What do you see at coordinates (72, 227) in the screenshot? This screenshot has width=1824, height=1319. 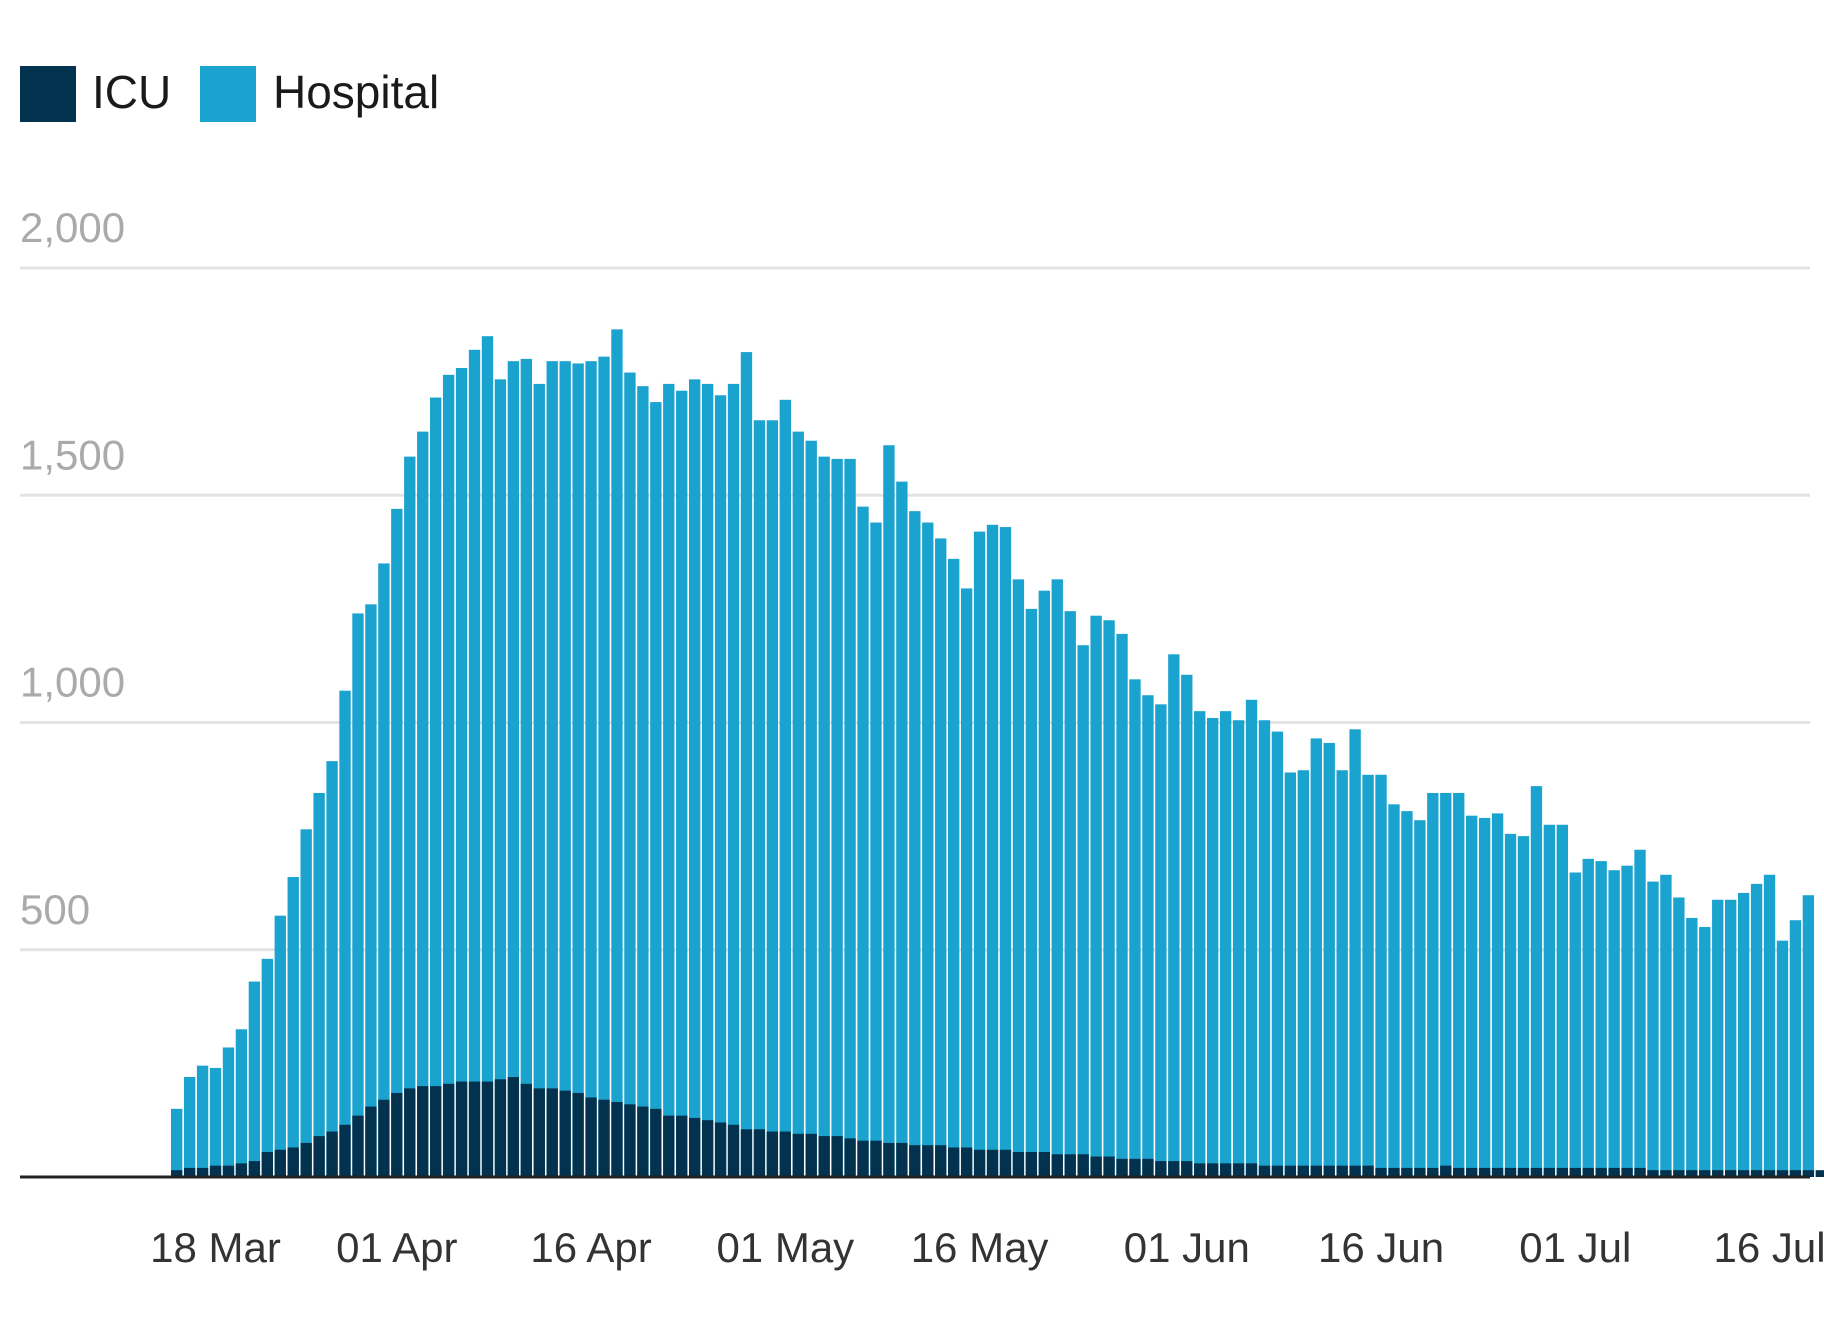 I see `y-tick-label-2000: 2,000` at bounding box center [72, 227].